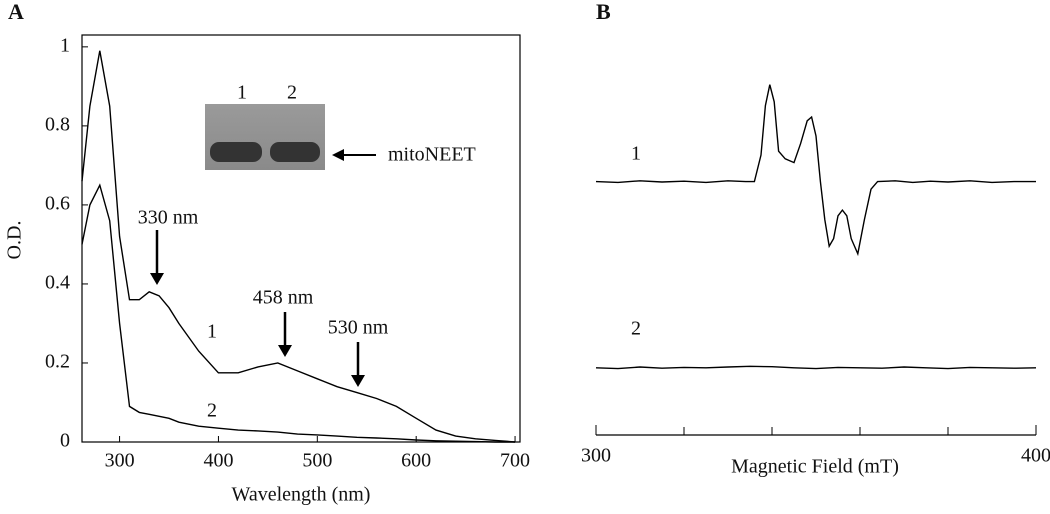  What do you see at coordinates (57, 283) in the screenshot?
I see `y-tick-label: 0.4` at bounding box center [57, 283].